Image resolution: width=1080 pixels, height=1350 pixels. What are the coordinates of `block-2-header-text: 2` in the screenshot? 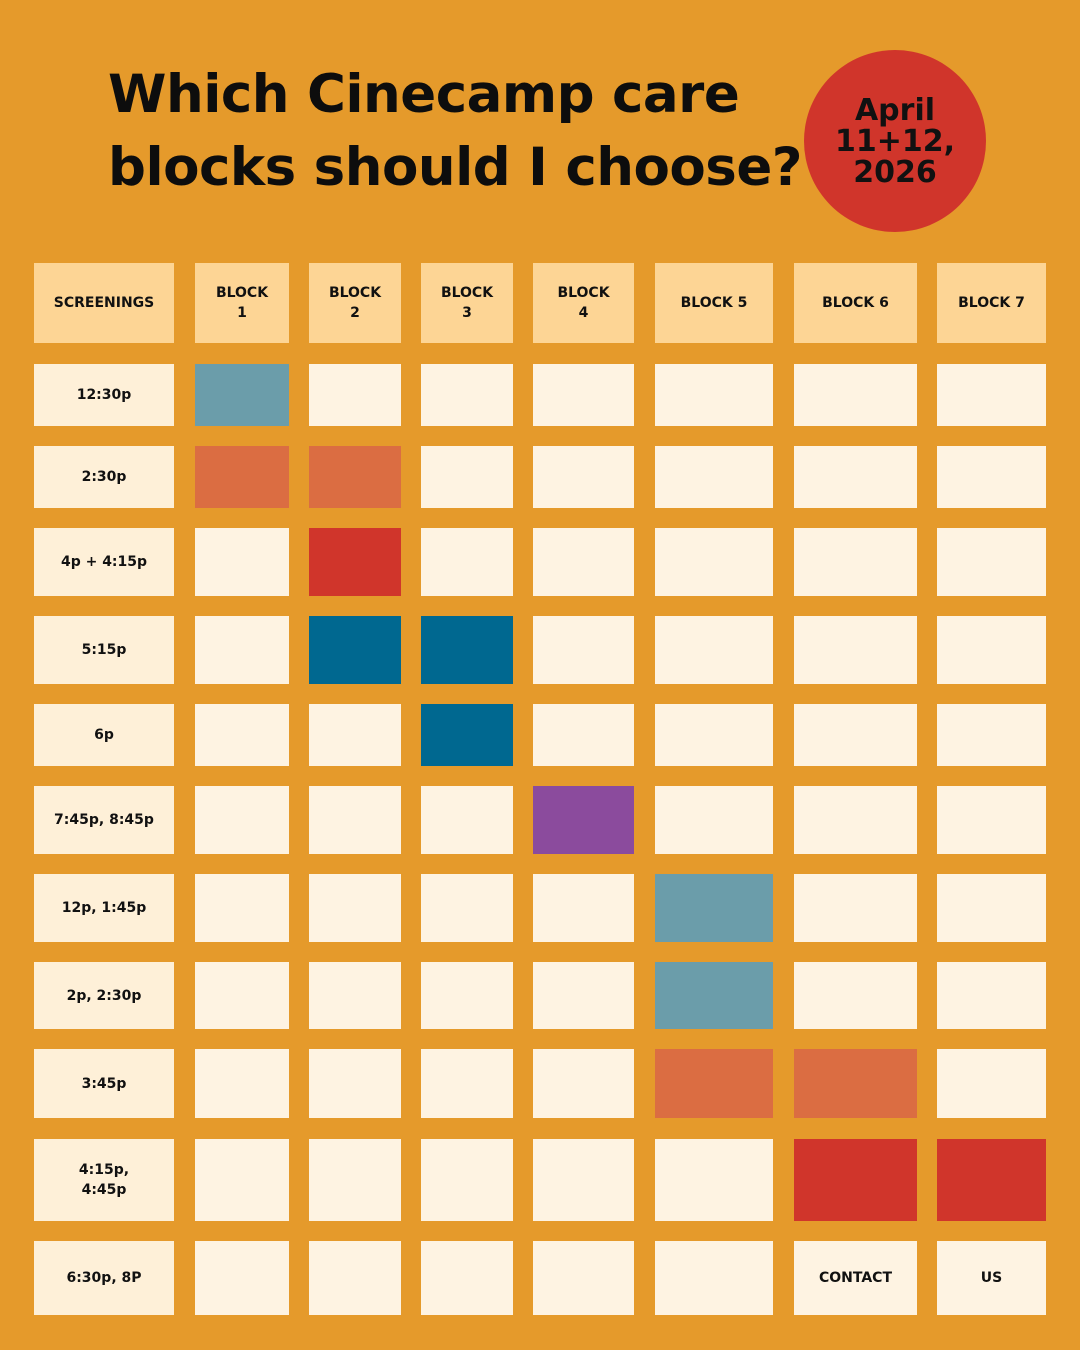 It's located at (355, 313).